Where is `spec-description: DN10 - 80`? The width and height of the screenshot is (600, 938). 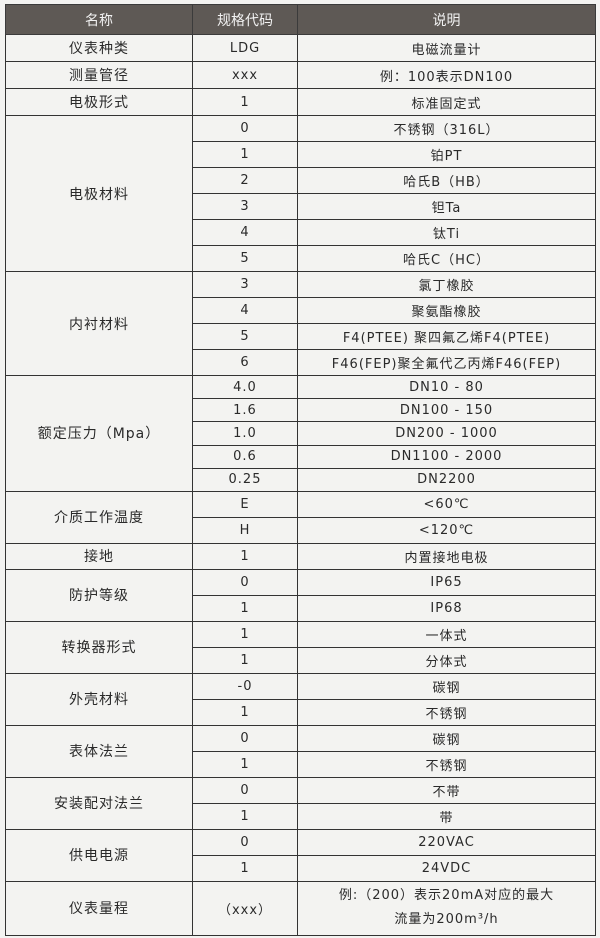
spec-description: DN10 - 80 is located at coordinates (446, 387).